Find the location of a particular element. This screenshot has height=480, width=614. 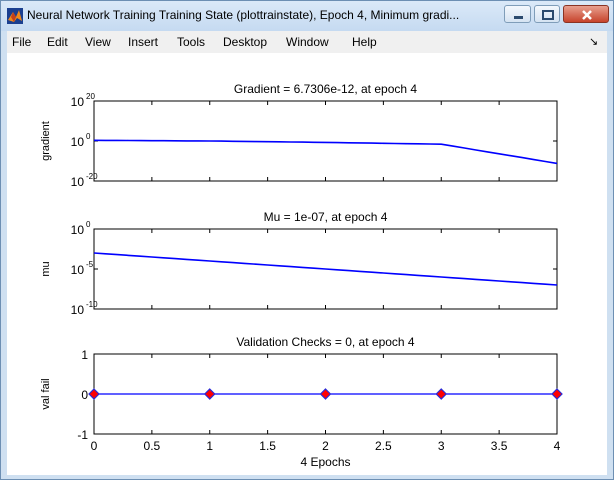

y-tick-label: 0 is located at coordinates (84, 395).